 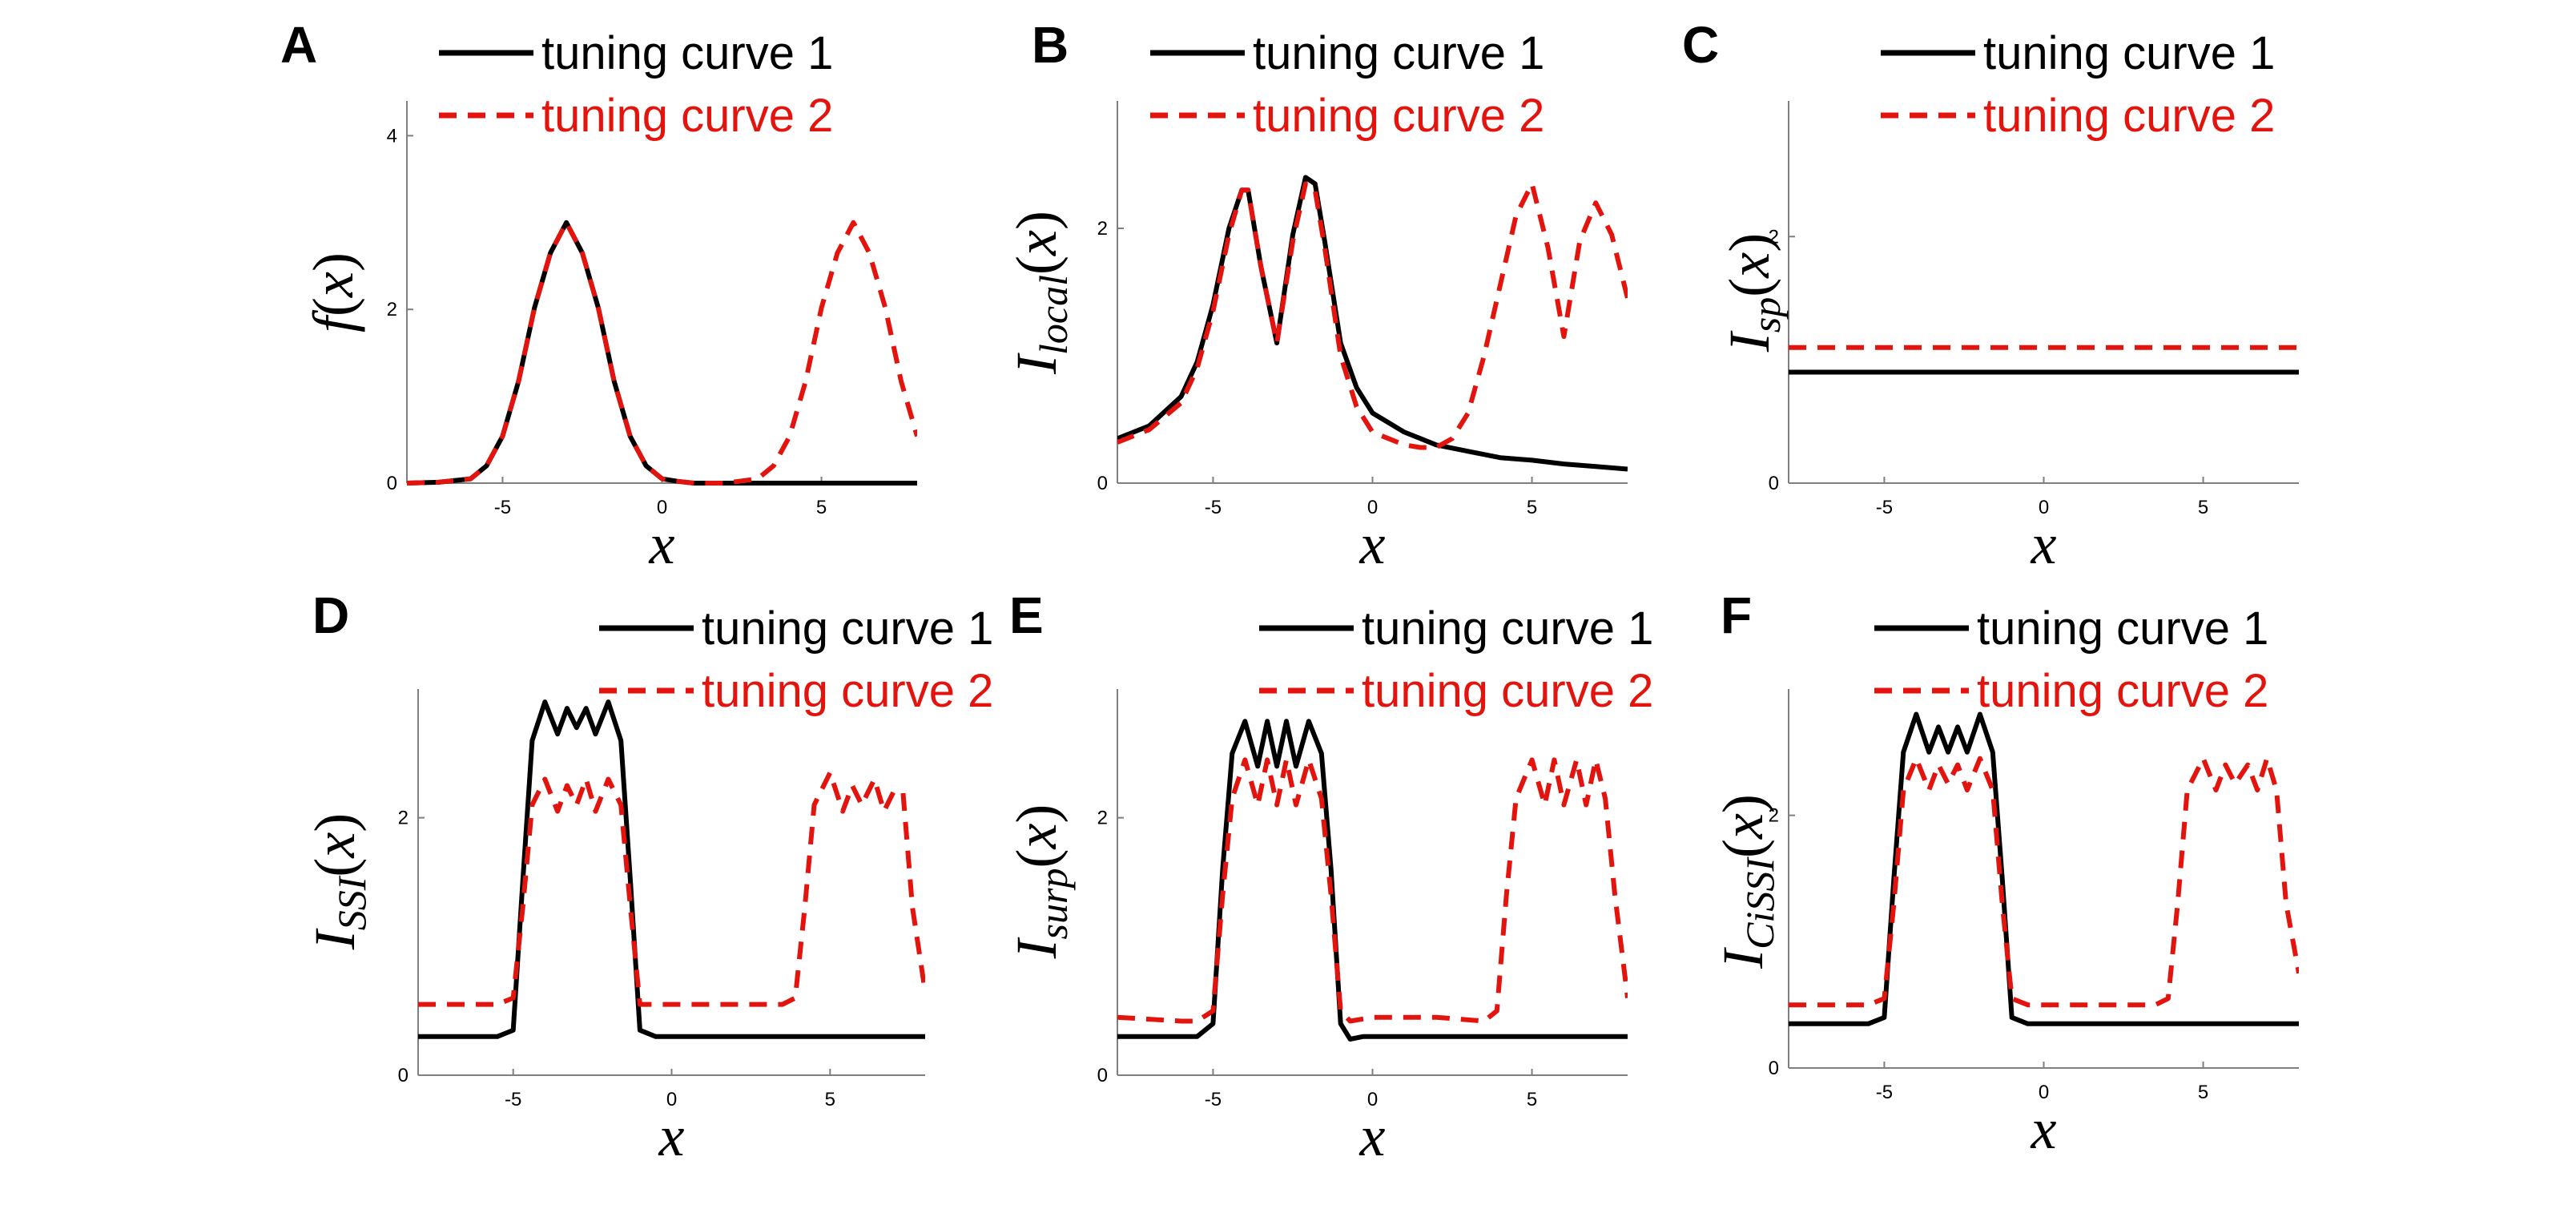 What do you see at coordinates (1054, 315) in the screenshot?
I see `y-label-subscript: local` at bounding box center [1054, 315].